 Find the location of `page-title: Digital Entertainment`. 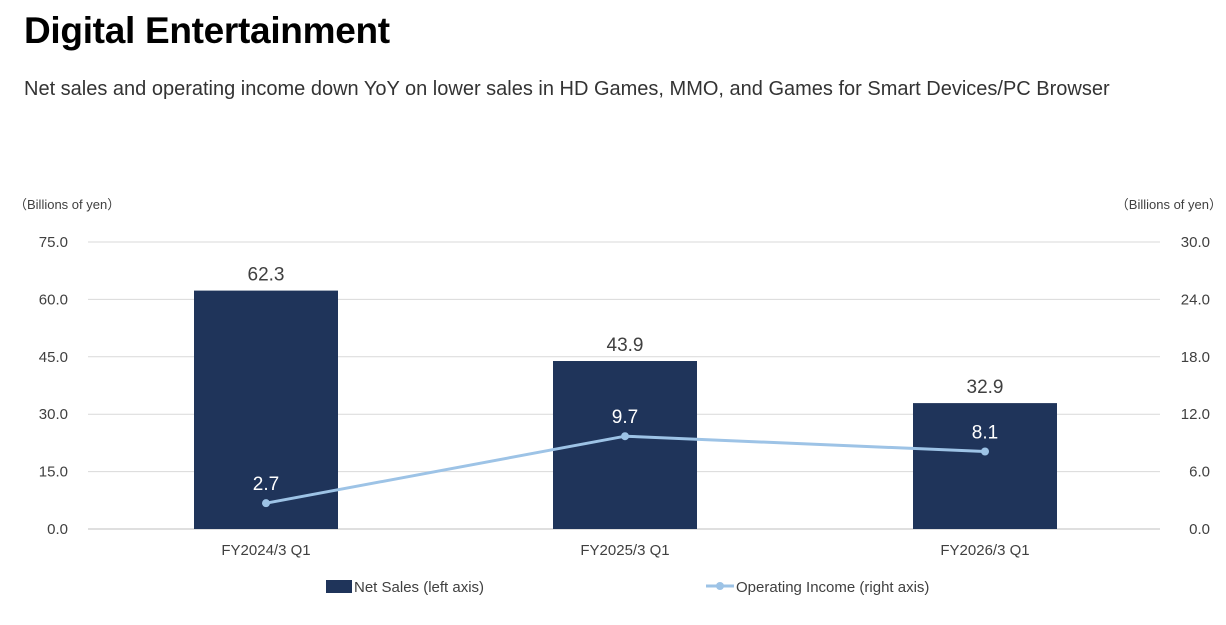

page-title: Digital Entertainment is located at coordinates (207, 30).